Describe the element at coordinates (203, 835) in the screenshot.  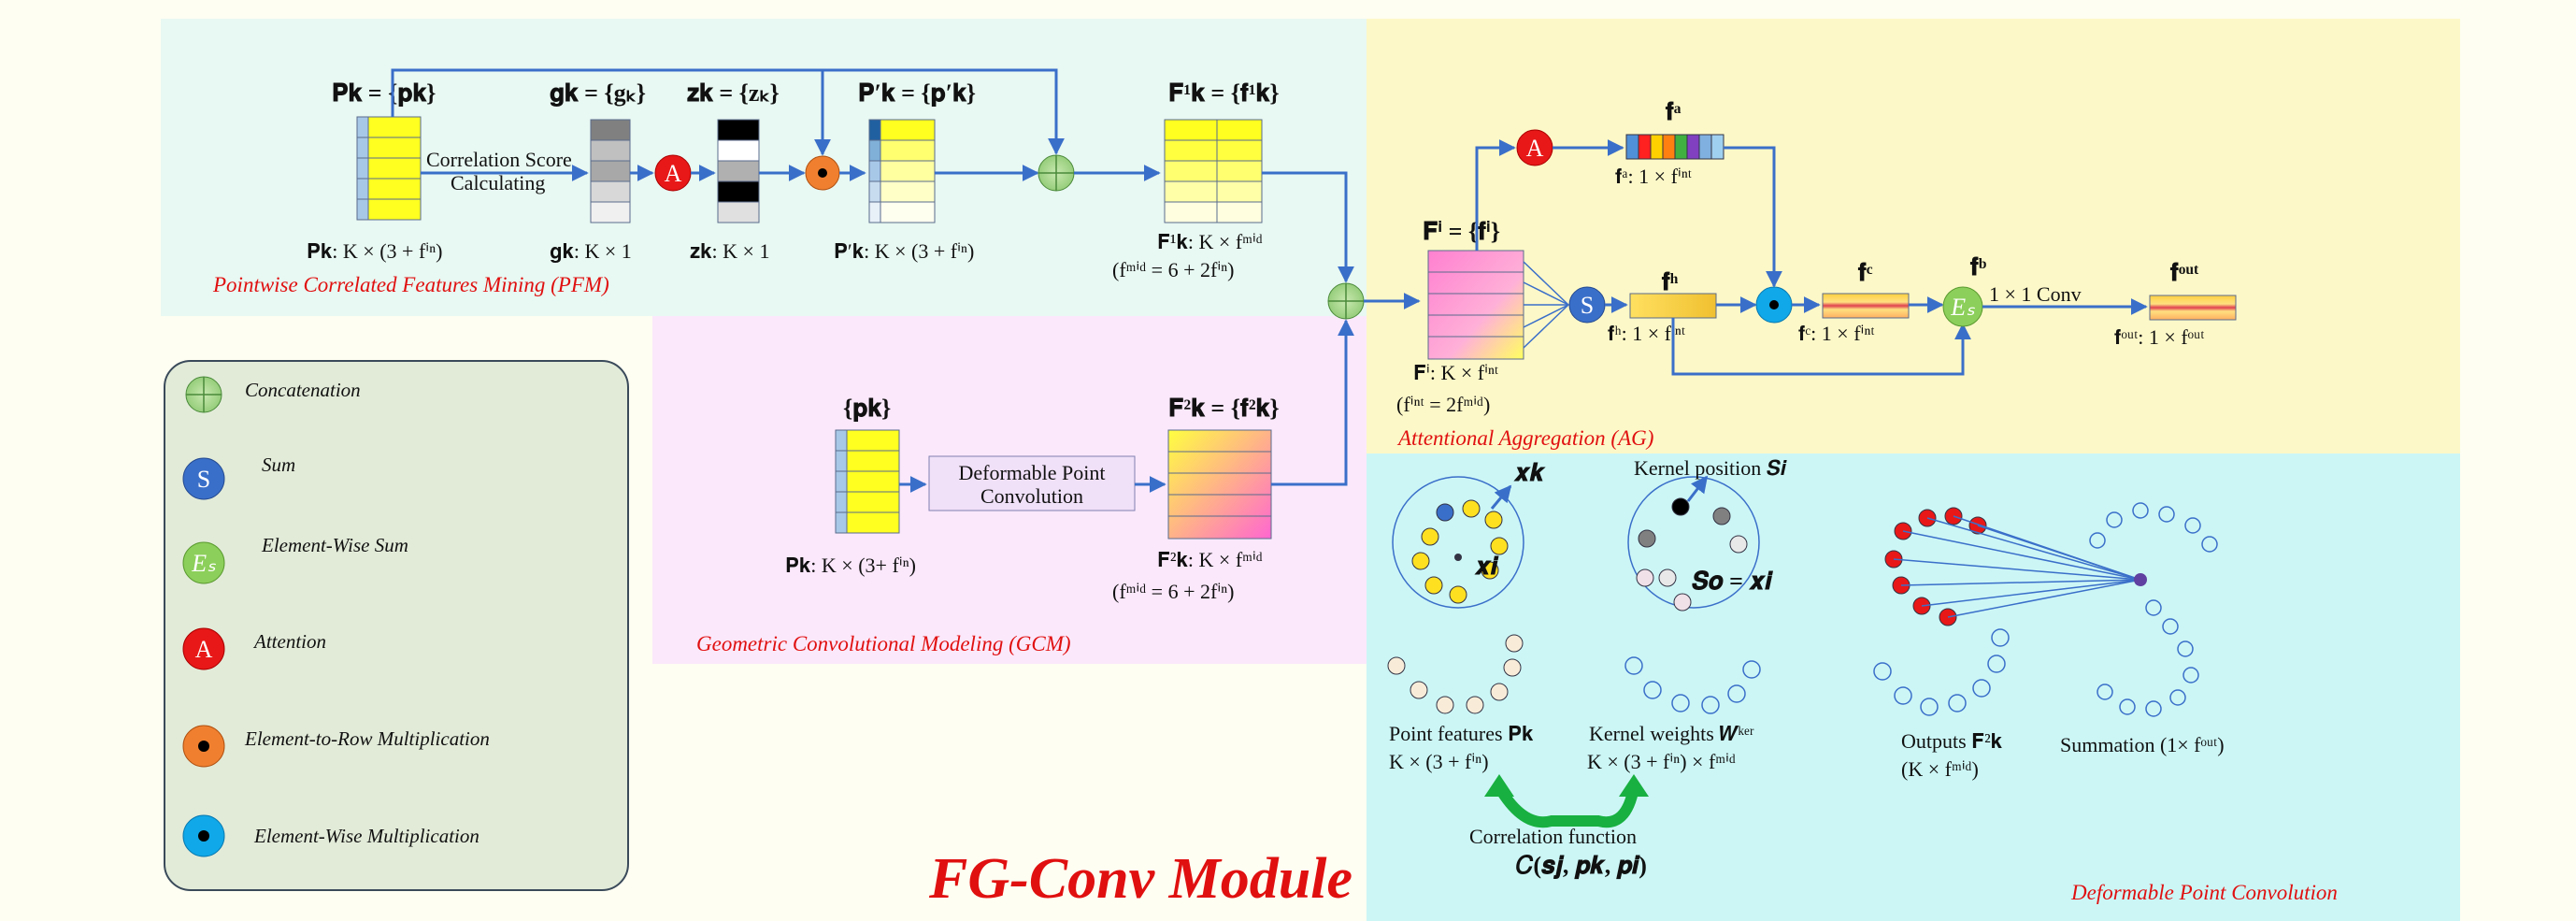
I see `legend-element-wise-mult-icon` at that location.